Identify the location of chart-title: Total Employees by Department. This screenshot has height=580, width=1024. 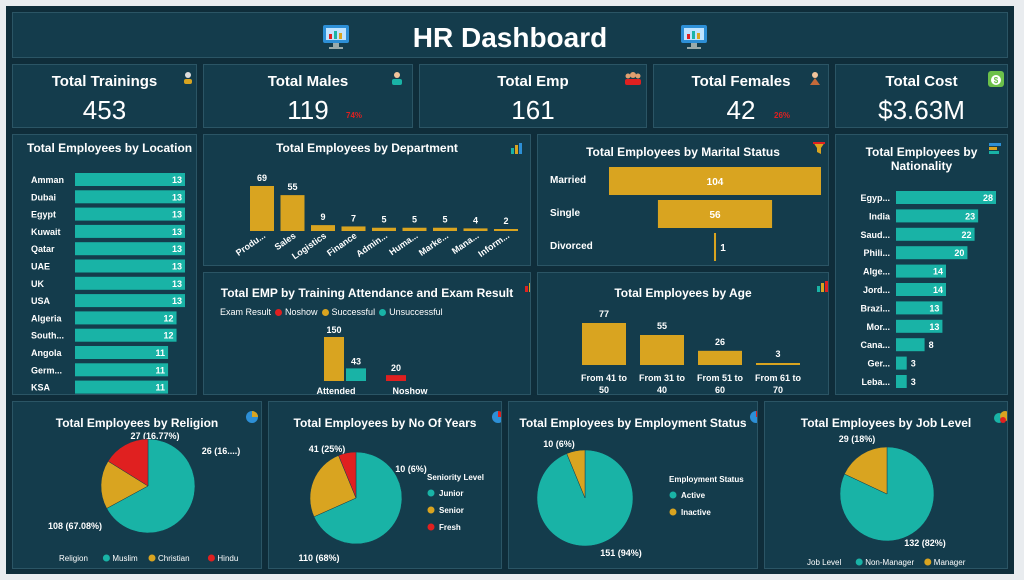
(367, 148).